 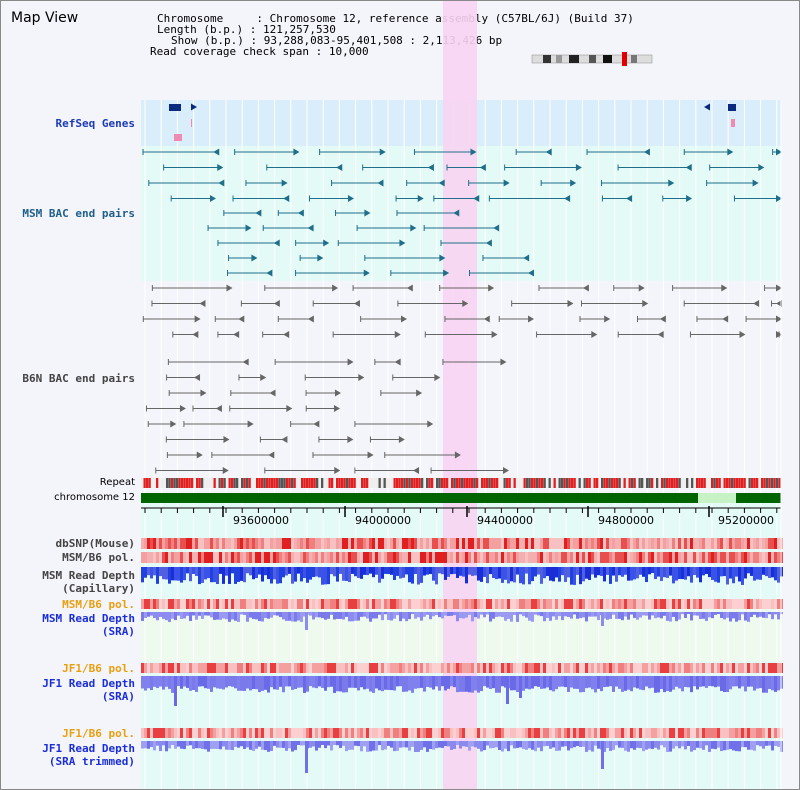 I want to click on track-label-msm-depth-sra: MSM Read Depth, so click(x=88, y=618).